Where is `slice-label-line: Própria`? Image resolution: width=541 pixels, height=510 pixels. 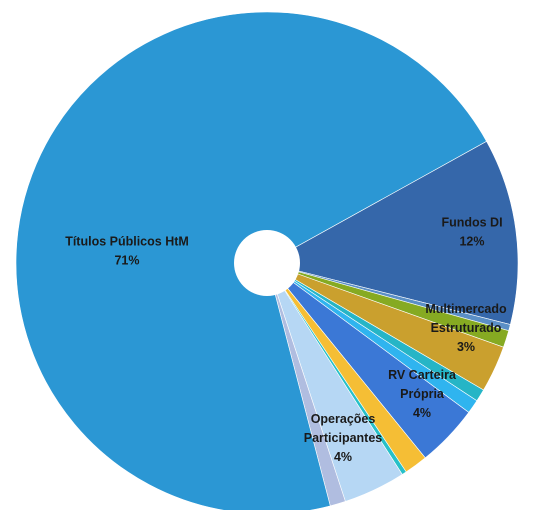 slice-label-line: Própria is located at coordinates (422, 394).